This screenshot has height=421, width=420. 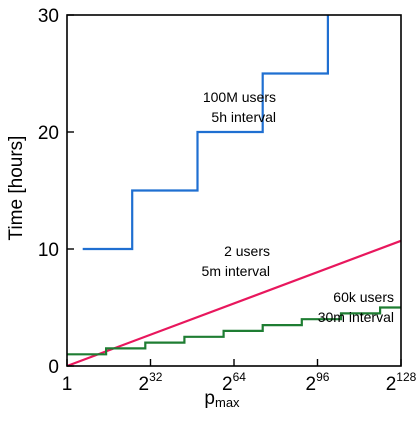 What do you see at coordinates (209, 398) in the screenshot?
I see `x-axis-label-main: p` at bounding box center [209, 398].